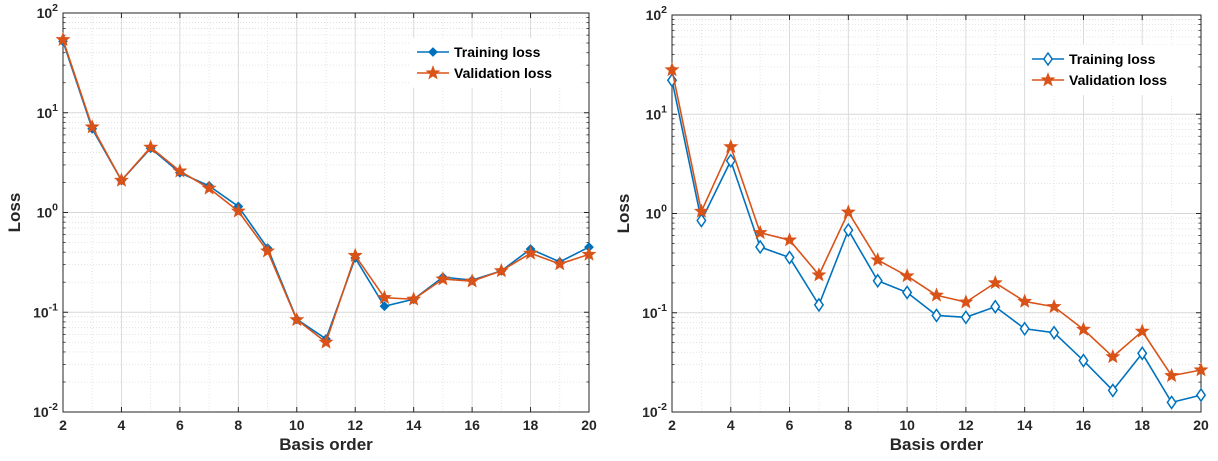 This screenshot has height=461, width=1218. Describe the element at coordinates (657, 212) in the screenshot. I see `y-tick-label: 10⁰` at that location.